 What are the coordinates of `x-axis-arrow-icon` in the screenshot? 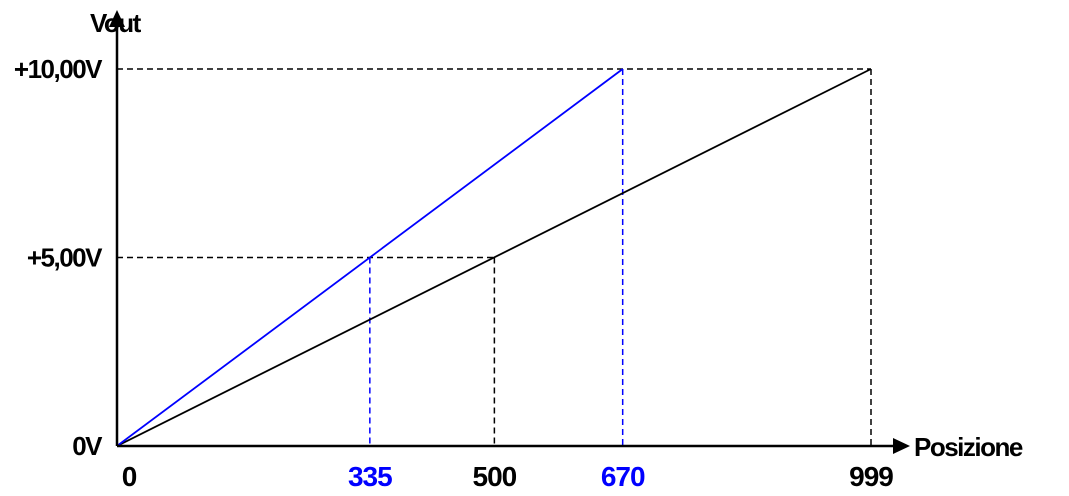 It's located at (901, 446).